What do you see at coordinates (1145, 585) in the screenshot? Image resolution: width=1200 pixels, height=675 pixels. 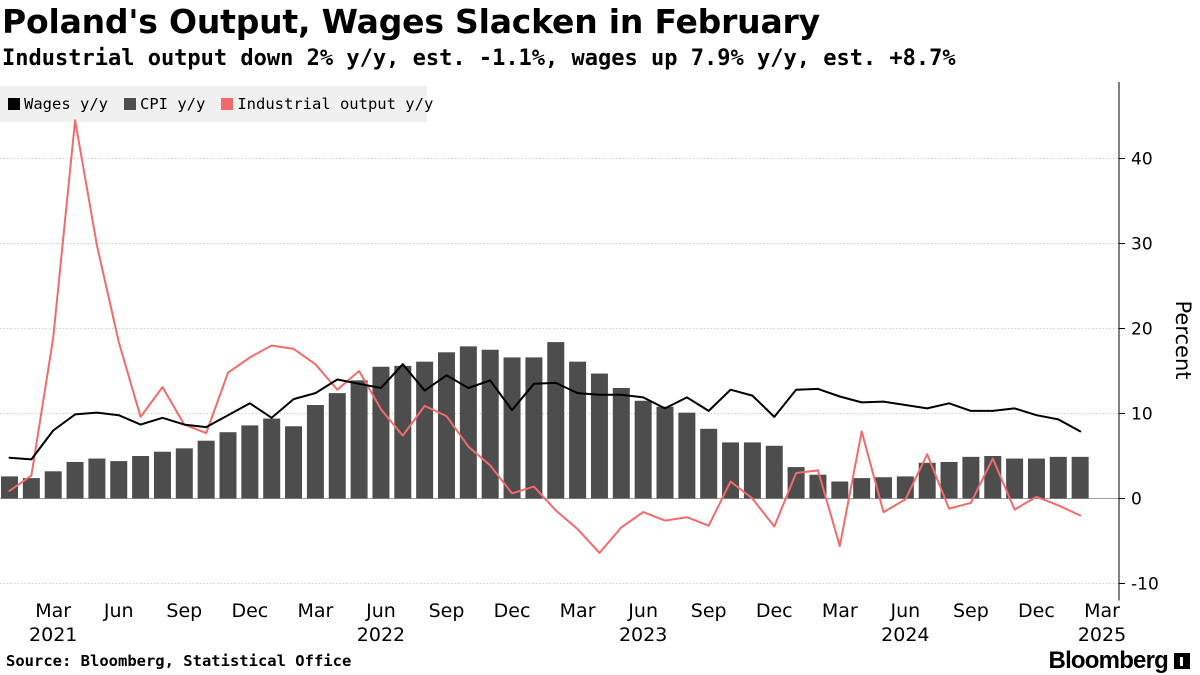 I see `y-tick-label: -10` at bounding box center [1145, 585].